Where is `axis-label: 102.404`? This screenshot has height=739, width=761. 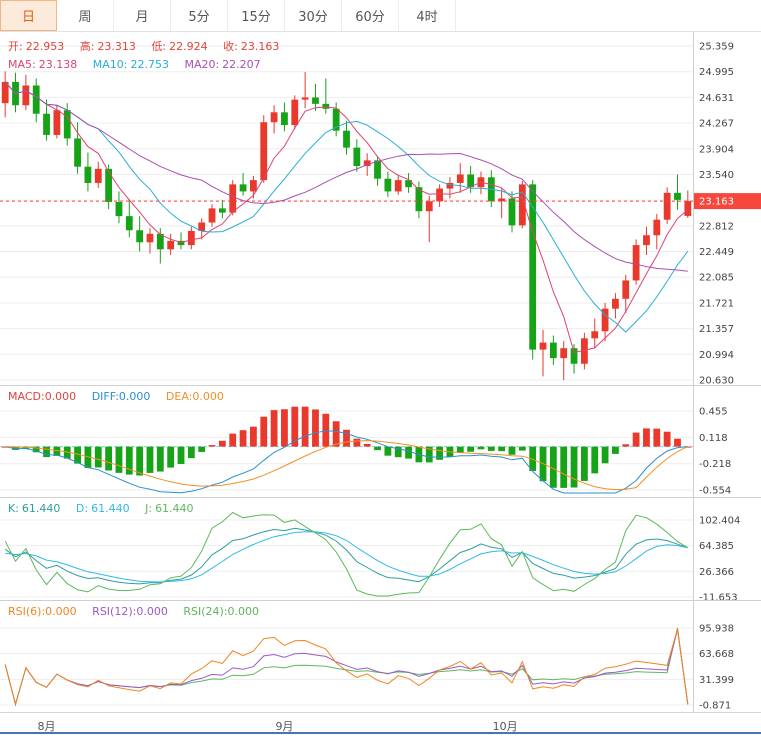
axis-label: 102.404 is located at coordinates (719, 521).